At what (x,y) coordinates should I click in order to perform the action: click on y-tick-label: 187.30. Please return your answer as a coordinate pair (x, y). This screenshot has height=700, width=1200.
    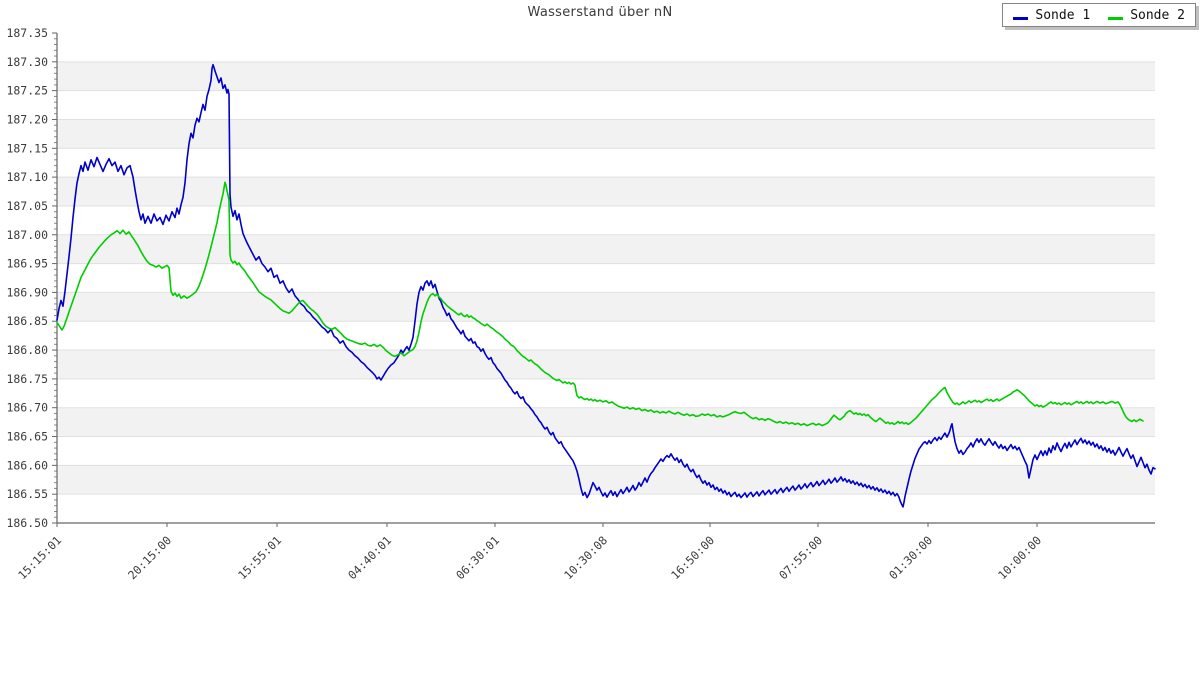
    Looking at the image, I should click on (27, 62).